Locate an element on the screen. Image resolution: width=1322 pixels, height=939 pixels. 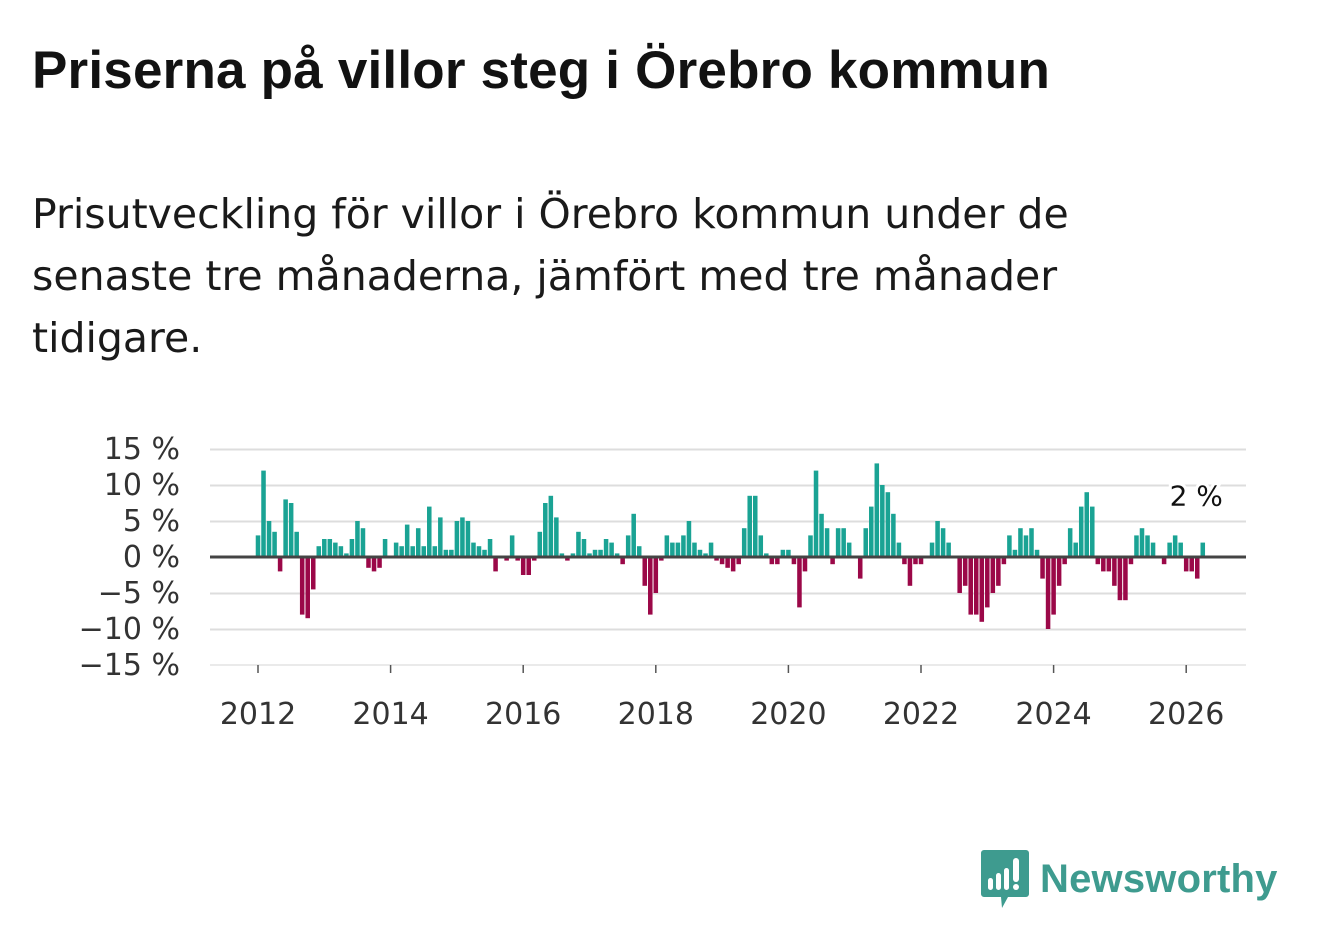
chart-title: Priserna på villor steg i Örebro kommun is located at coordinates (541, 70).